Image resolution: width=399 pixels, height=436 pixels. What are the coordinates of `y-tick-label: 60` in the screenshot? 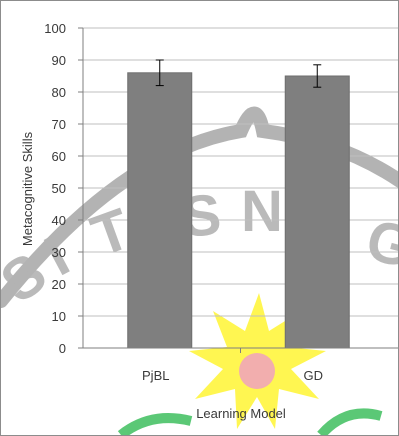 It's located at (59, 156).